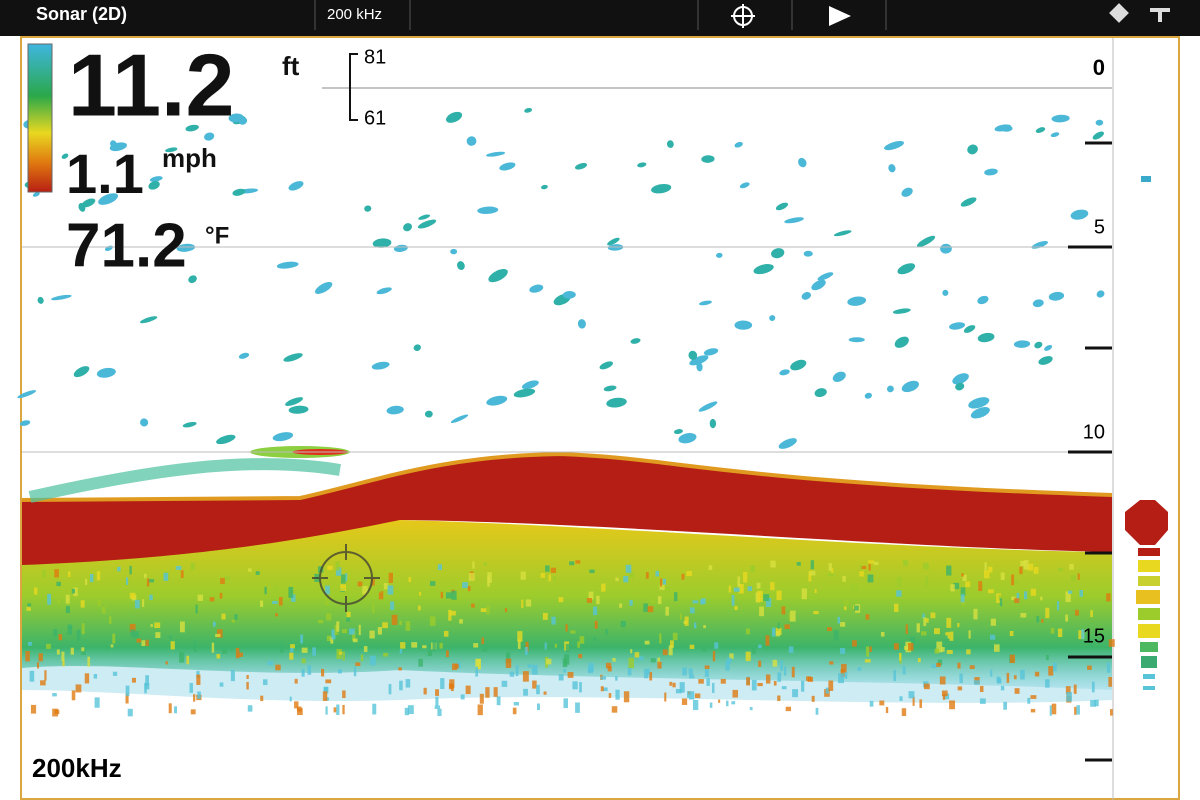 The image size is (1200, 800). Describe the element at coordinates (743, 16) in the screenshot. I see `cursor-button` at that location.